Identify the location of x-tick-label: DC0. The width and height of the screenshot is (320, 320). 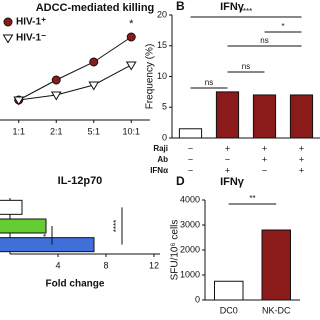
(229, 310).